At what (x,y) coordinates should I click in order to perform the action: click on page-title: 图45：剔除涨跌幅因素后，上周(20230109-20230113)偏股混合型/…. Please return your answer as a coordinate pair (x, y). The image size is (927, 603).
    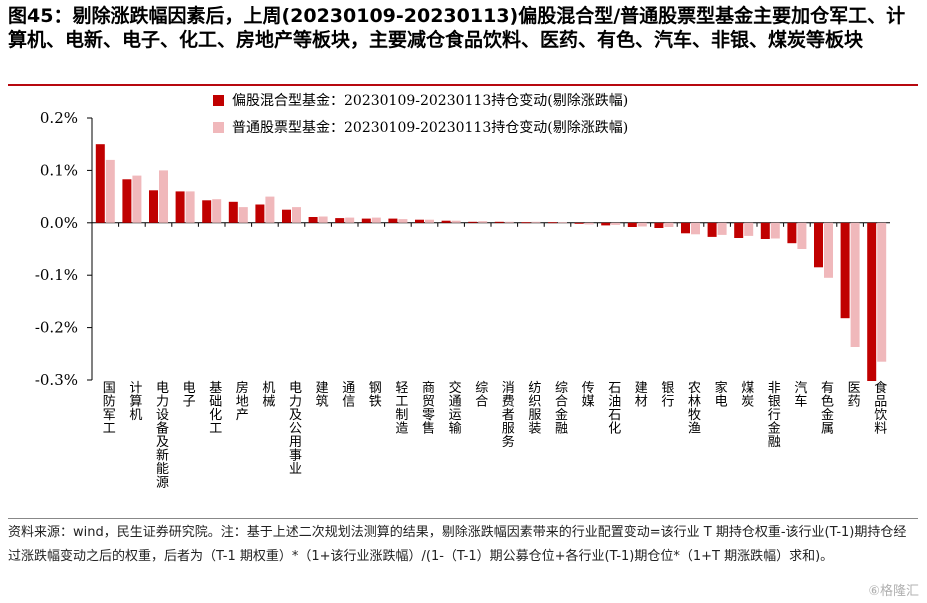
    Looking at the image, I should click on (457, 28).